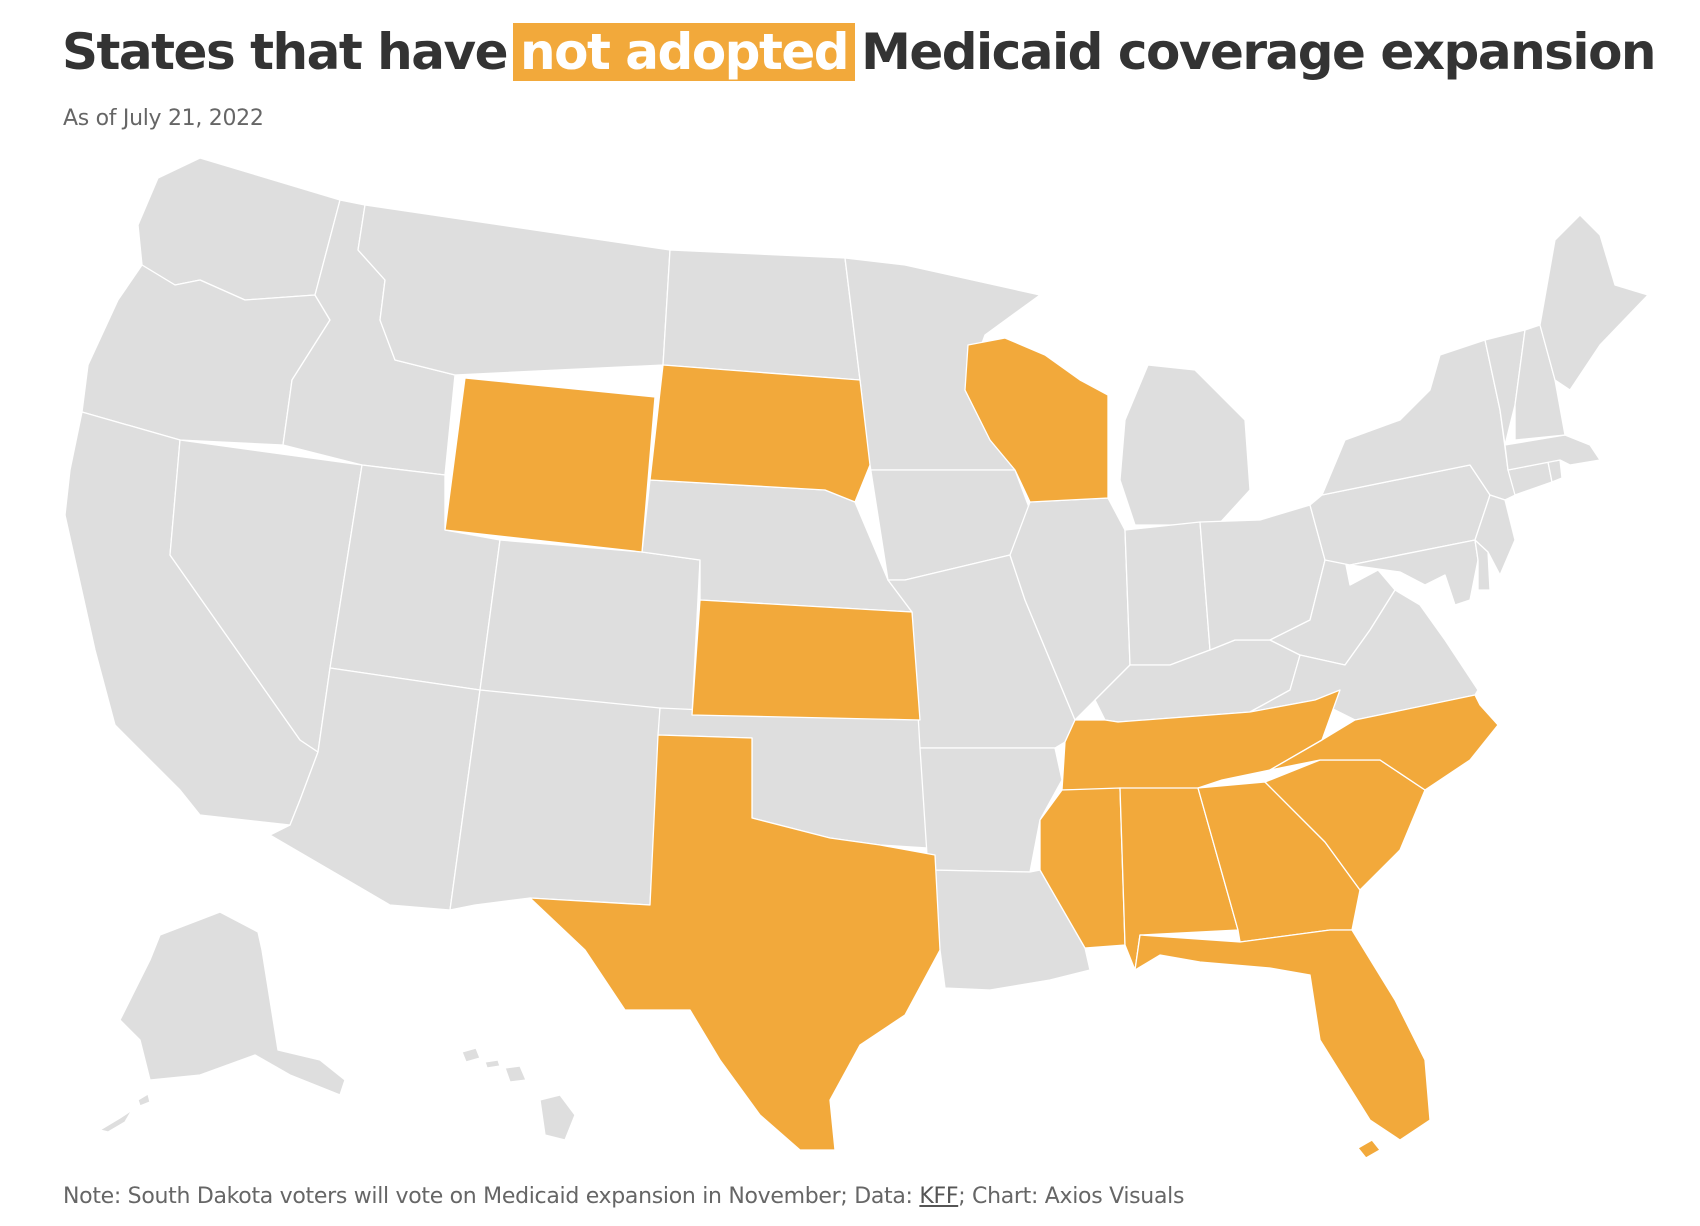 Image resolution: width=1700 pixels, height=1226 pixels. Describe the element at coordinates (239, 229) in the screenshot. I see `state-washington` at that location.